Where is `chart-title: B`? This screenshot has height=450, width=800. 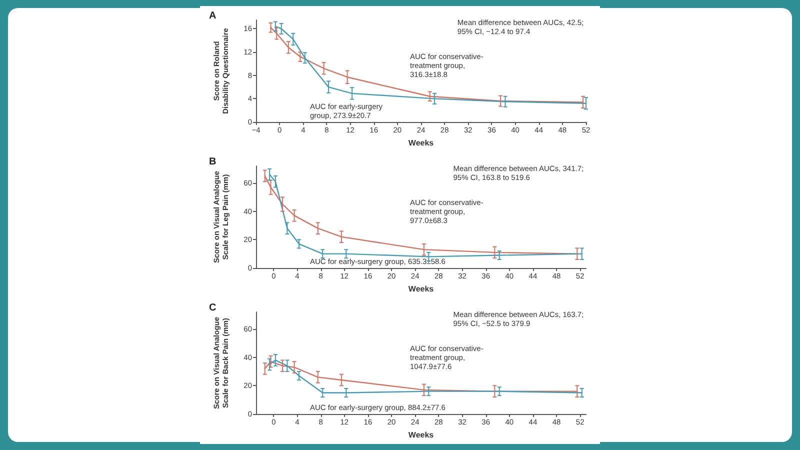 chart-title: B is located at coordinates (212, 162).